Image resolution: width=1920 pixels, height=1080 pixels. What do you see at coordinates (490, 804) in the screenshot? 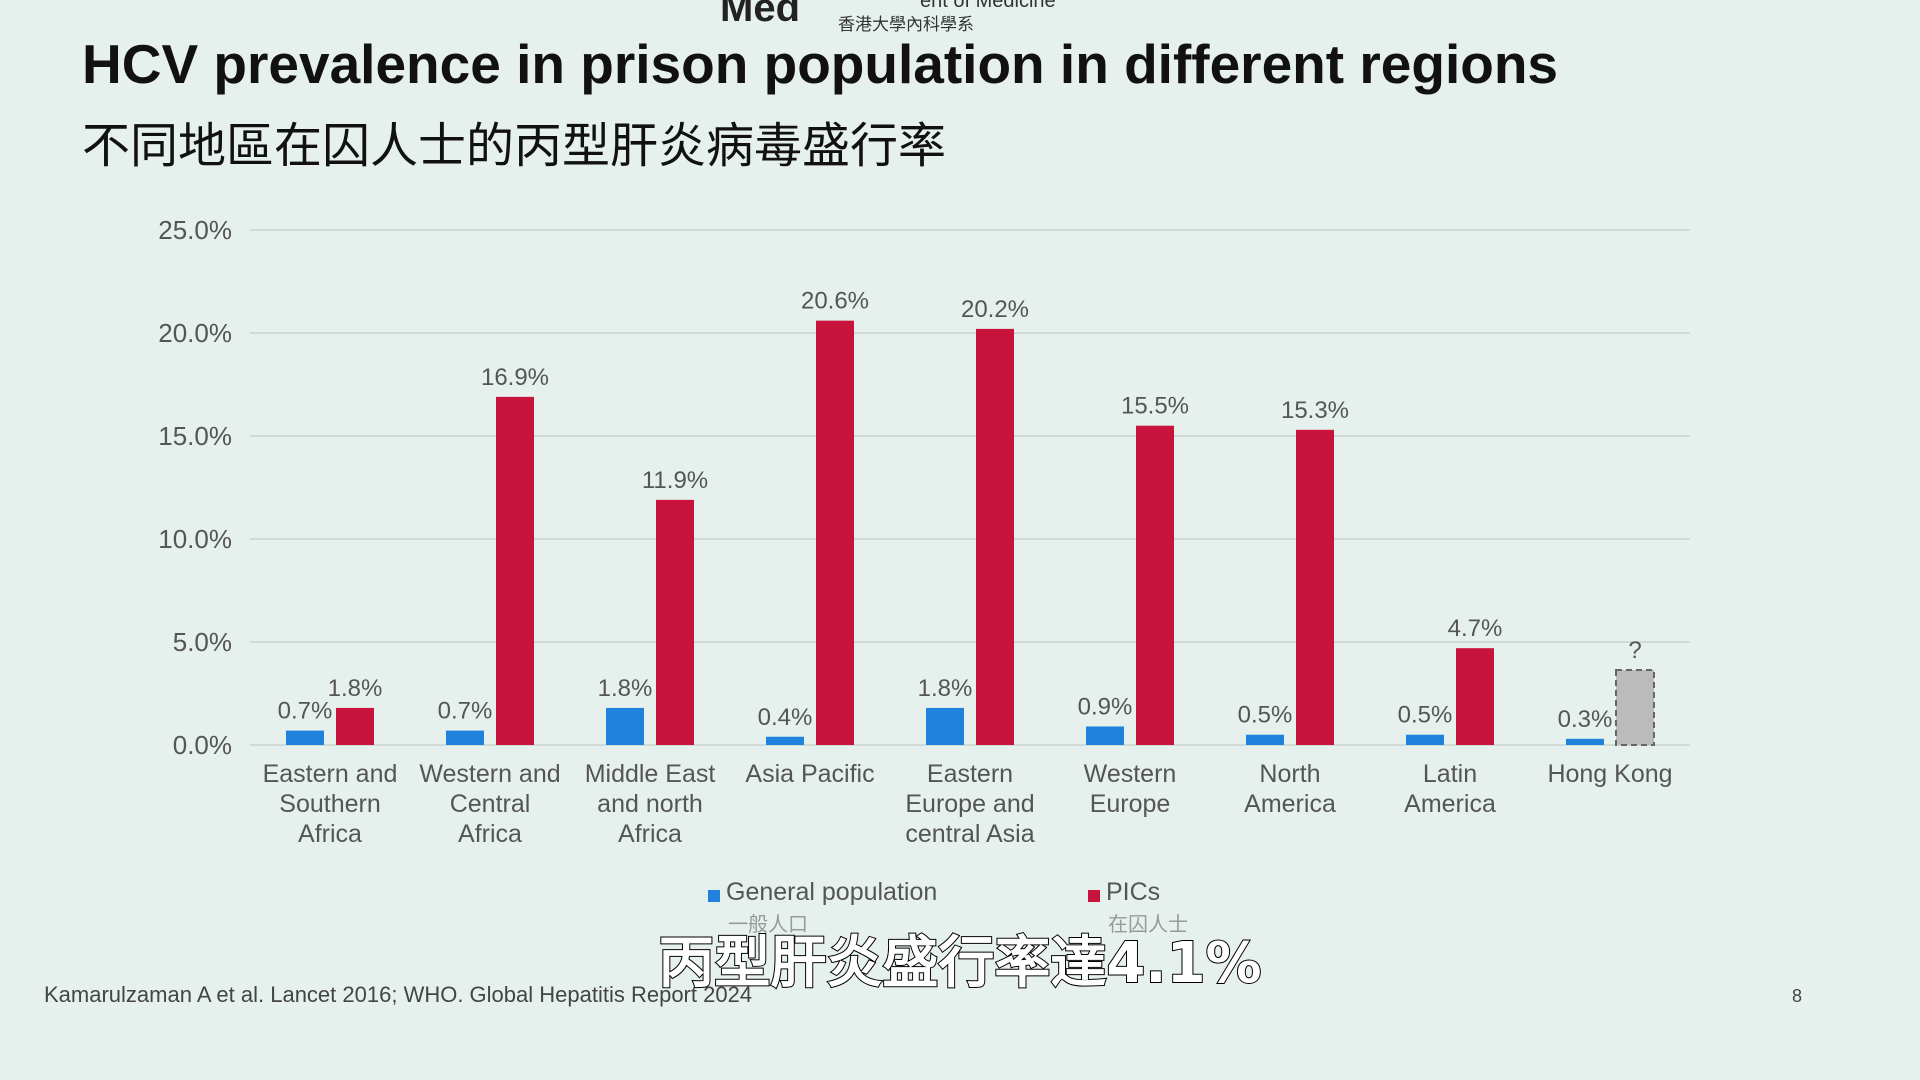
I see `x-tick-label: Western and Central Africa` at bounding box center [490, 804].